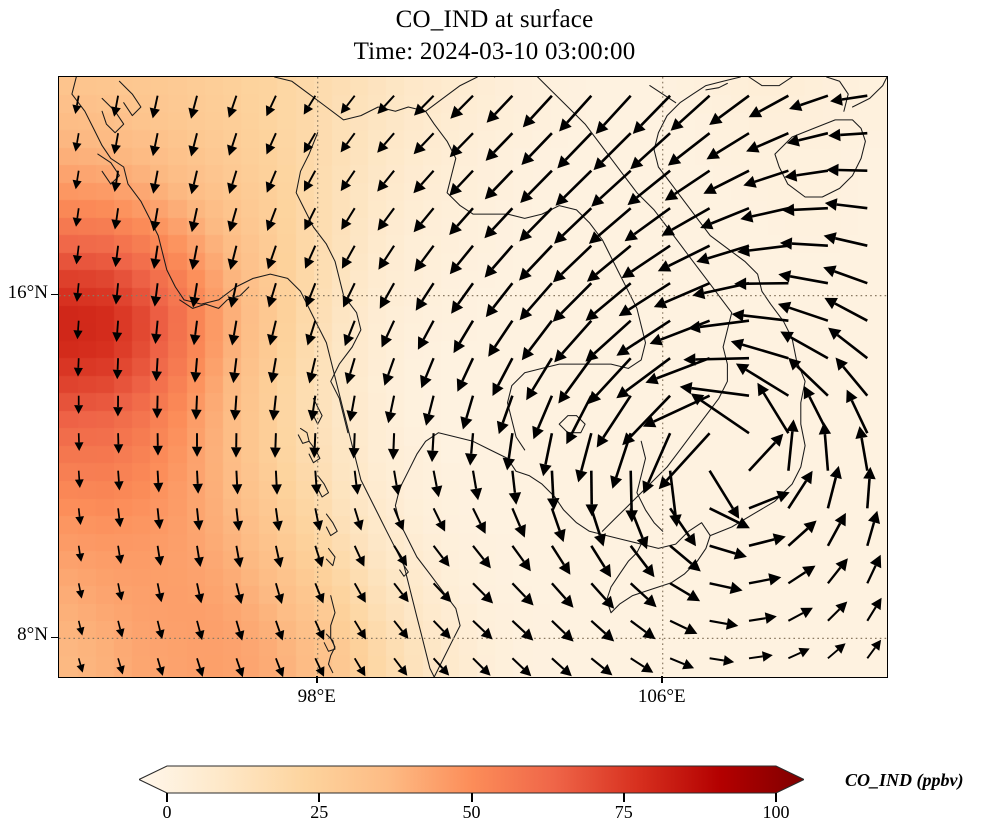 Image resolution: width=989 pixels, height=836 pixels. Describe the element at coordinates (661, 696) in the screenshot. I see `x-tick-label: 106°E` at that location.